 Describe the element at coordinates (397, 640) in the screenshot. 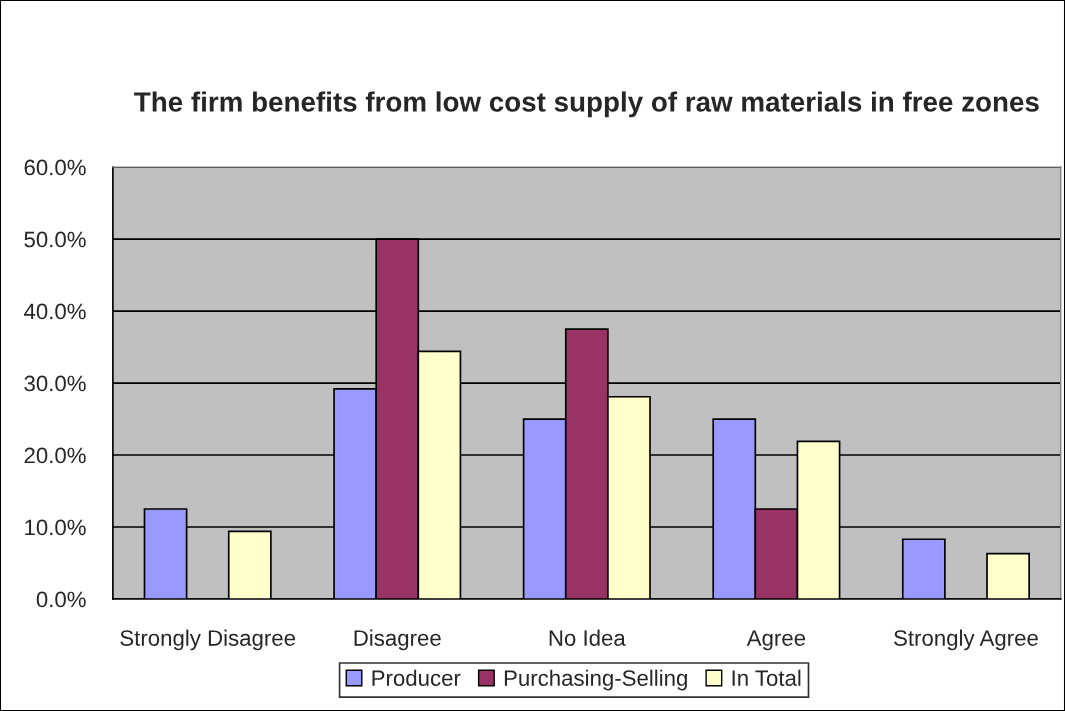

I see `x-tick-label: Disagree` at that location.